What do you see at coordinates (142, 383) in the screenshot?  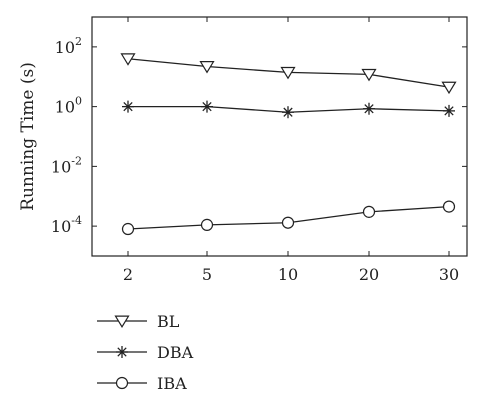 I see `legend-entry-iba: IBA` at bounding box center [142, 383].